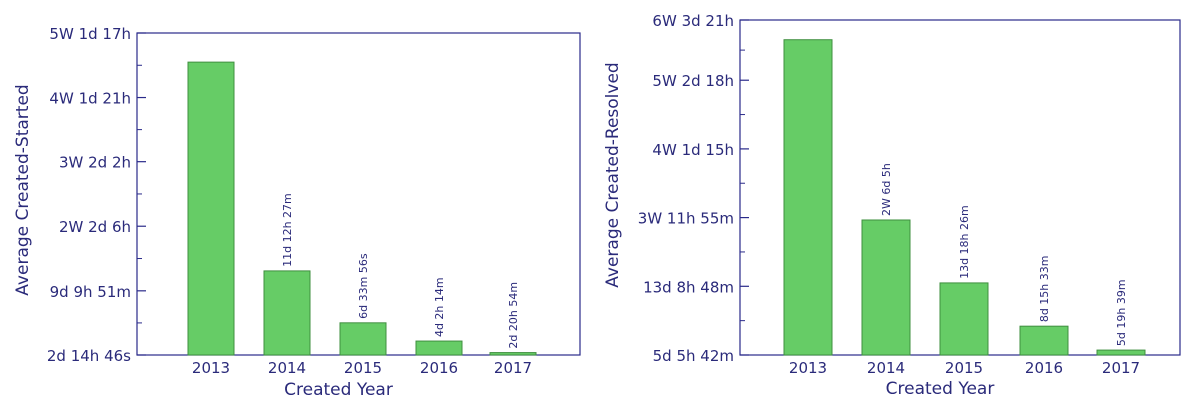  I want to click on y-tick-label: 5W 2d 18h, so click(693, 81).